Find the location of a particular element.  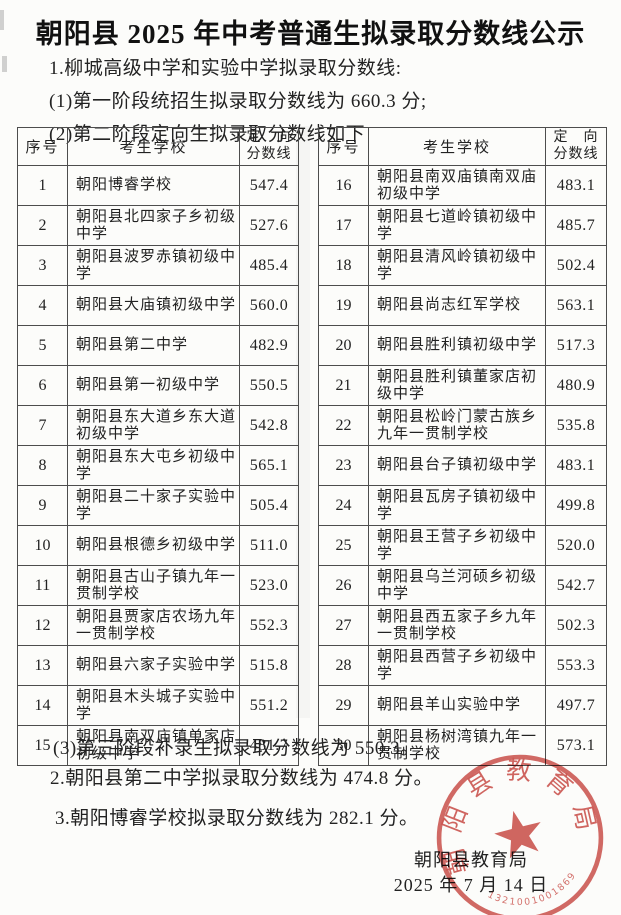

row-school: 朝阳博睿学校 is located at coordinates (153, 185).